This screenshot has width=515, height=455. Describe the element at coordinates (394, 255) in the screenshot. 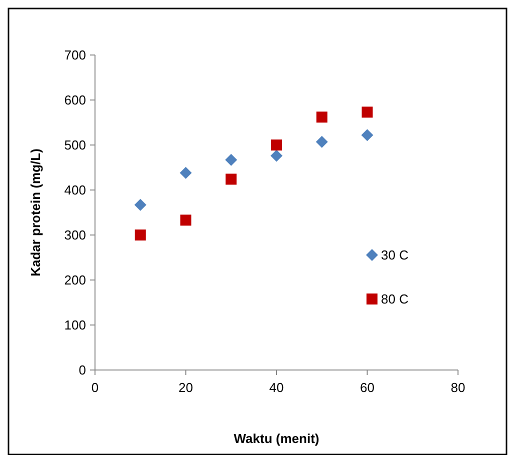

I see `legend-label: 30 C` at that location.